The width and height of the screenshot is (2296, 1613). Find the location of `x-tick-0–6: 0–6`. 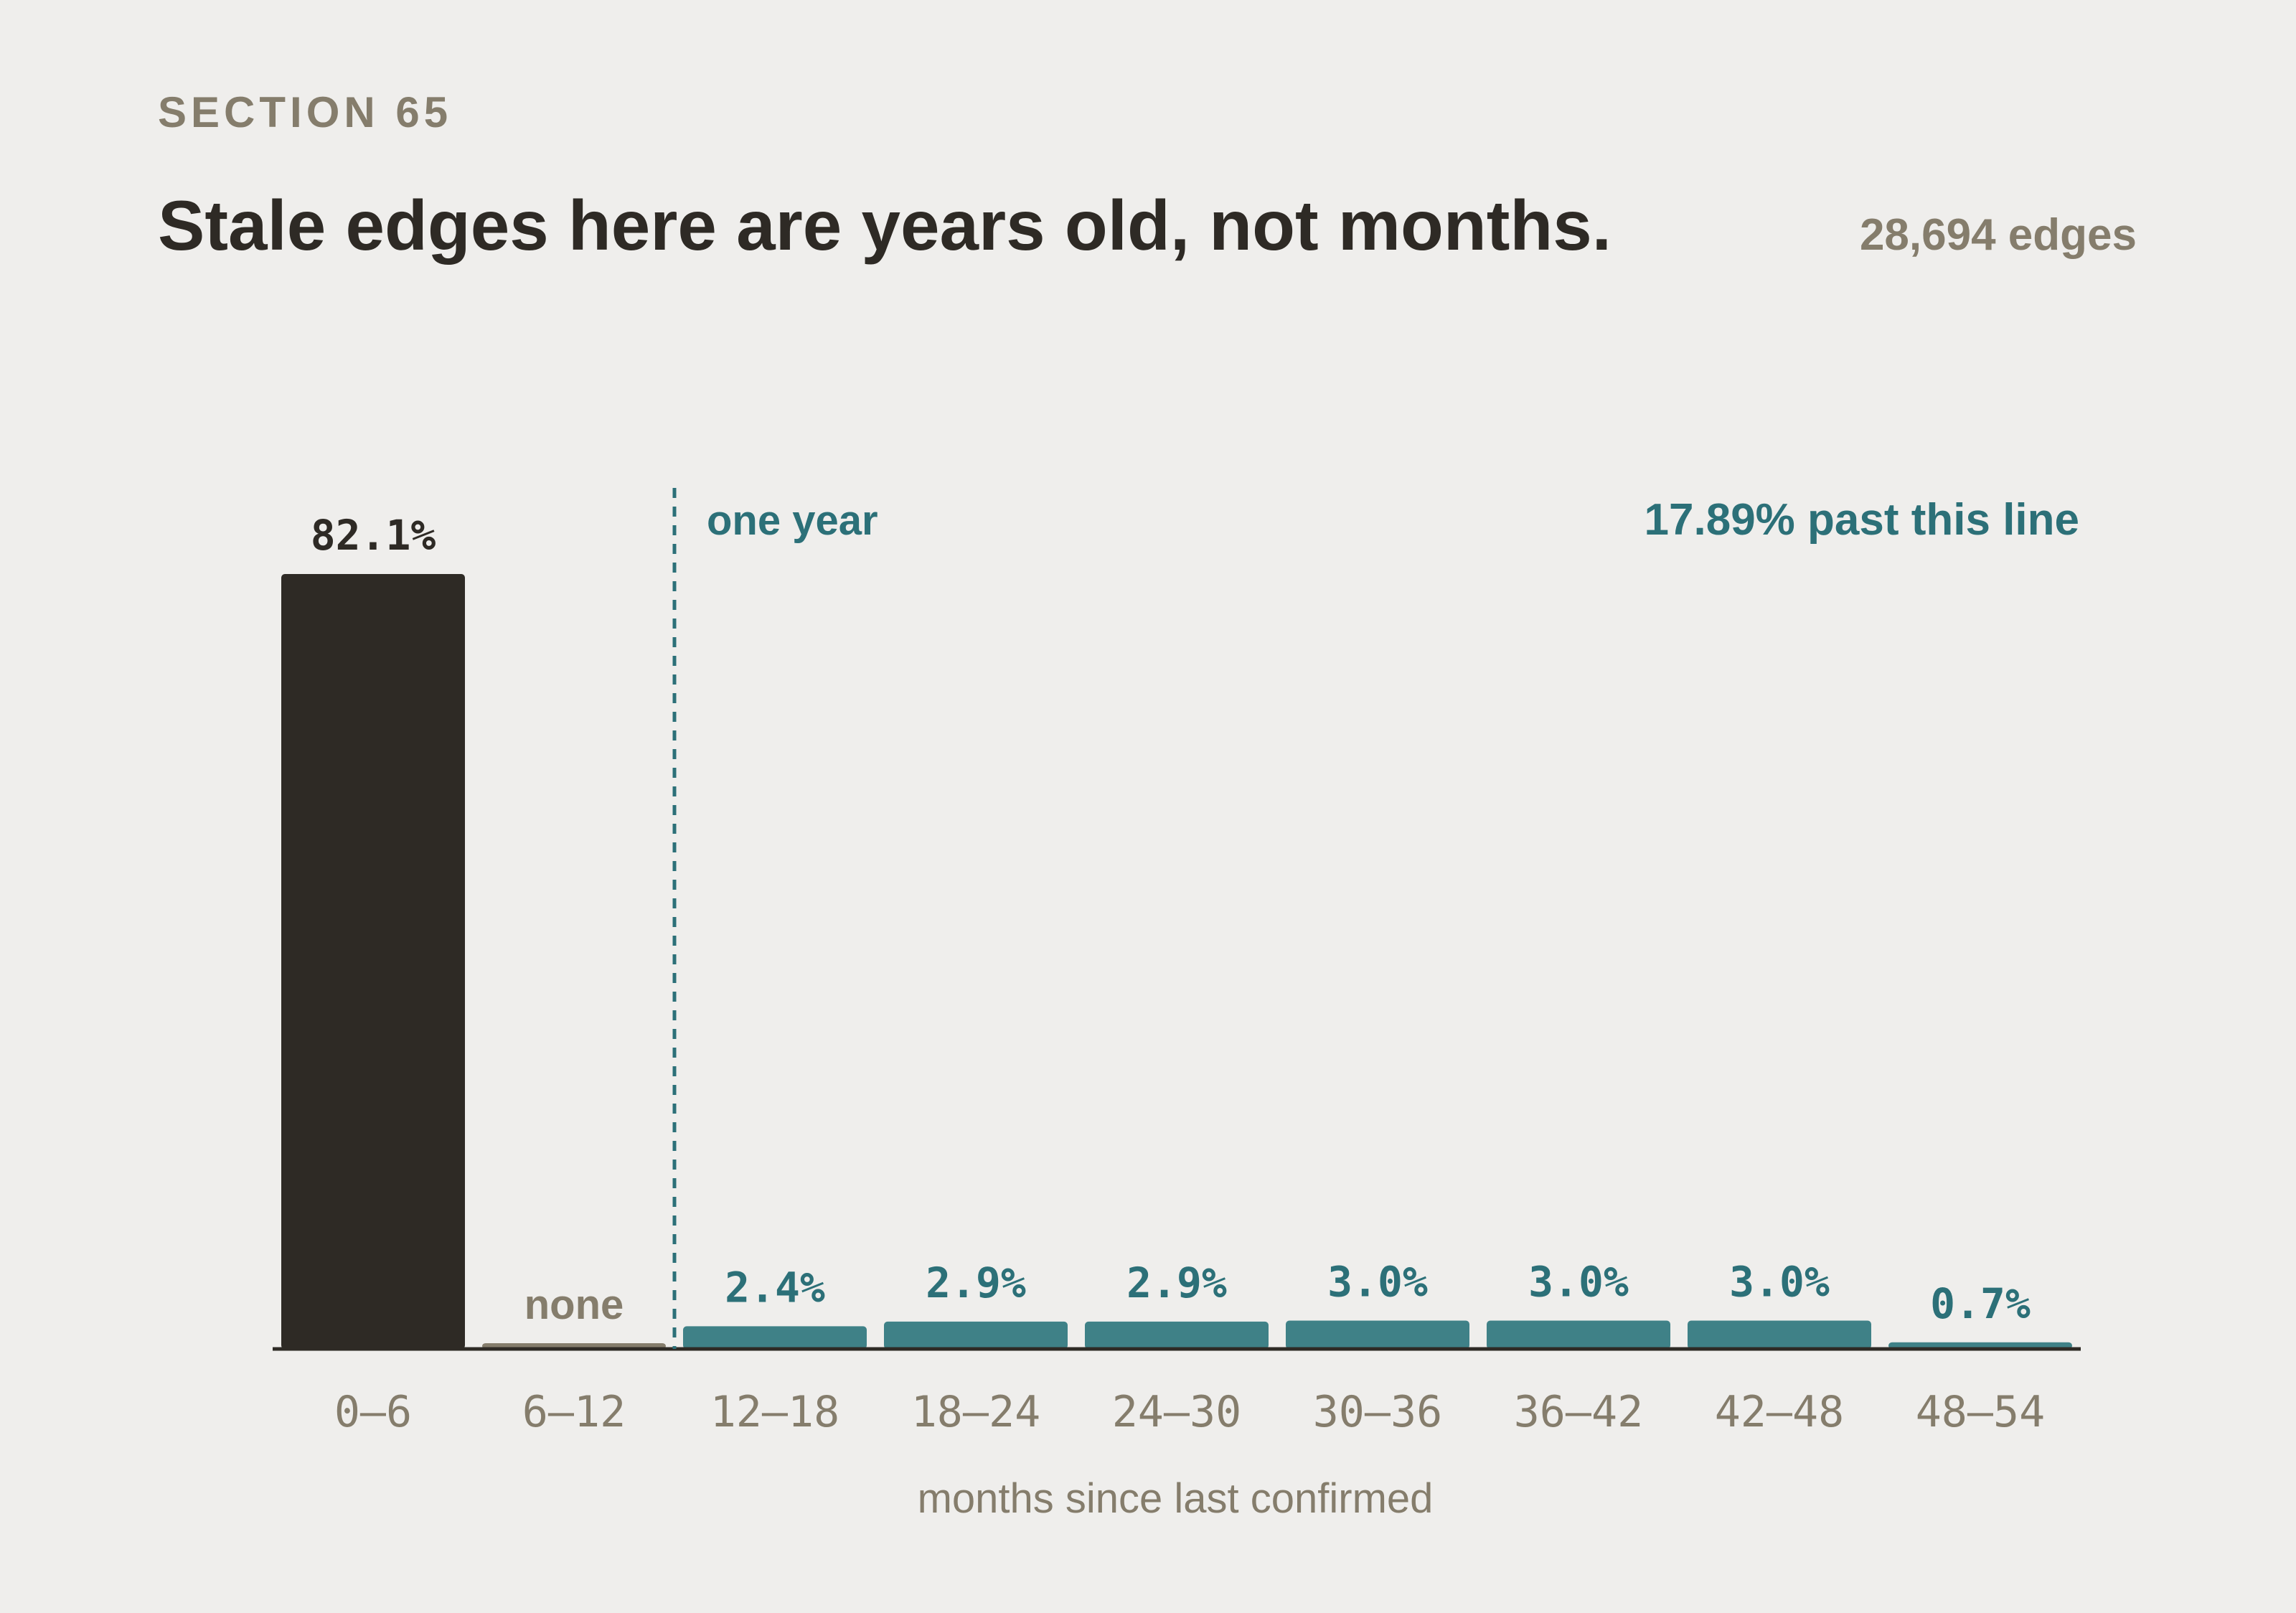

x-tick-0–6: 0–6 is located at coordinates (373, 1412).